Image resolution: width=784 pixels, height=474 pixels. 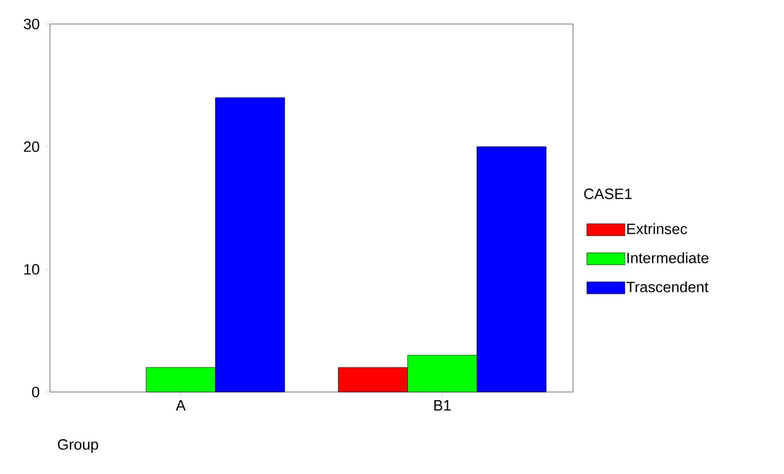 What do you see at coordinates (181, 405) in the screenshot?
I see `x-tick-label: A` at bounding box center [181, 405].